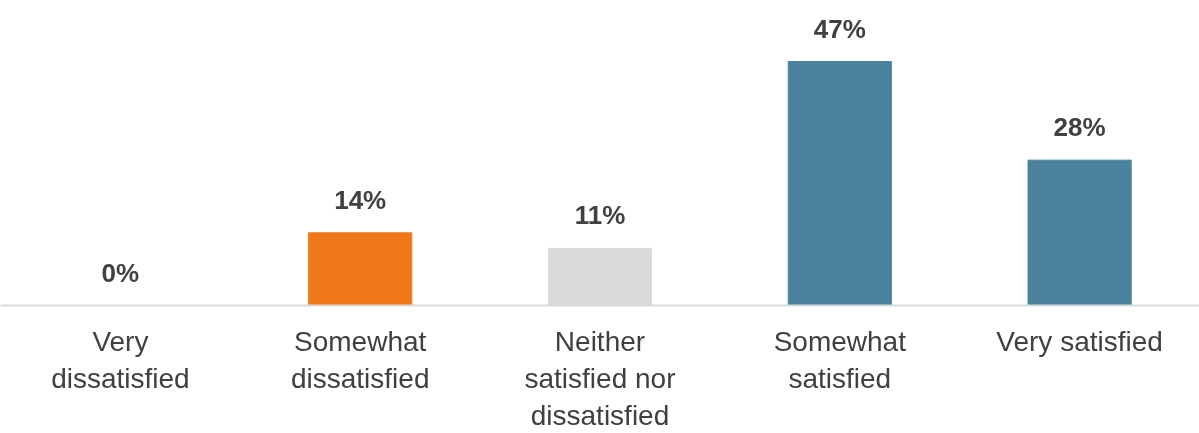 The image size is (1199, 433). What do you see at coordinates (839, 28) in the screenshot?
I see `data-label: 47%` at bounding box center [839, 28].